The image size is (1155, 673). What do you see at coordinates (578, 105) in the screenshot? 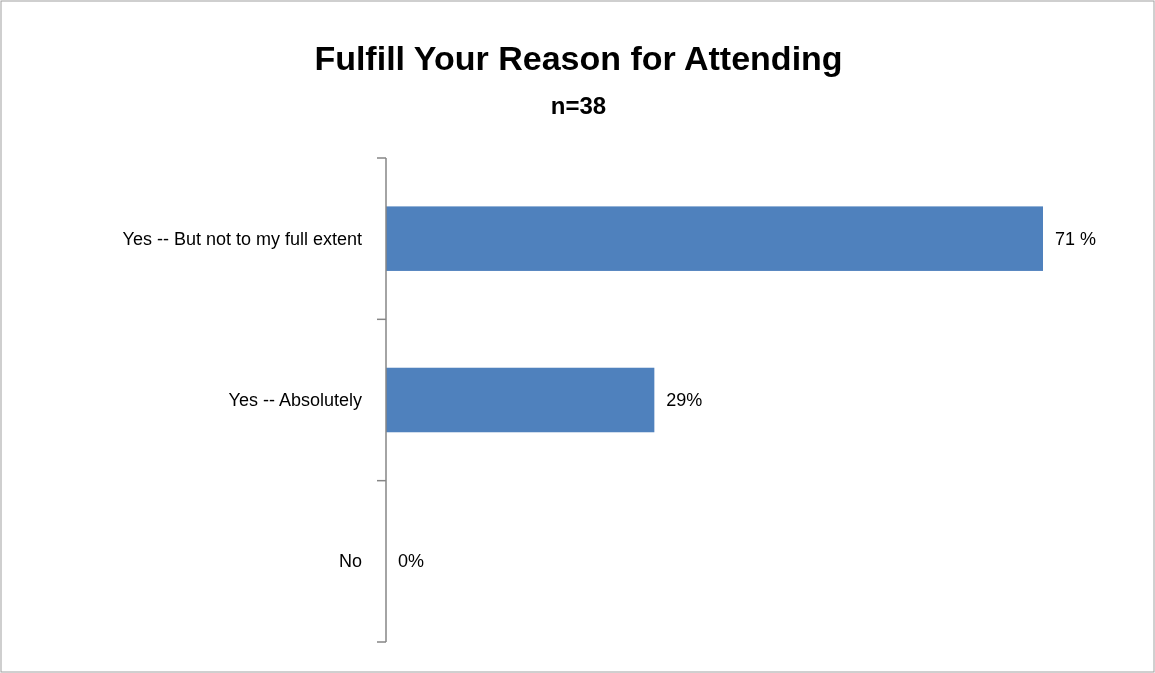
I see `chart-subtitle: n=38` at bounding box center [578, 105].